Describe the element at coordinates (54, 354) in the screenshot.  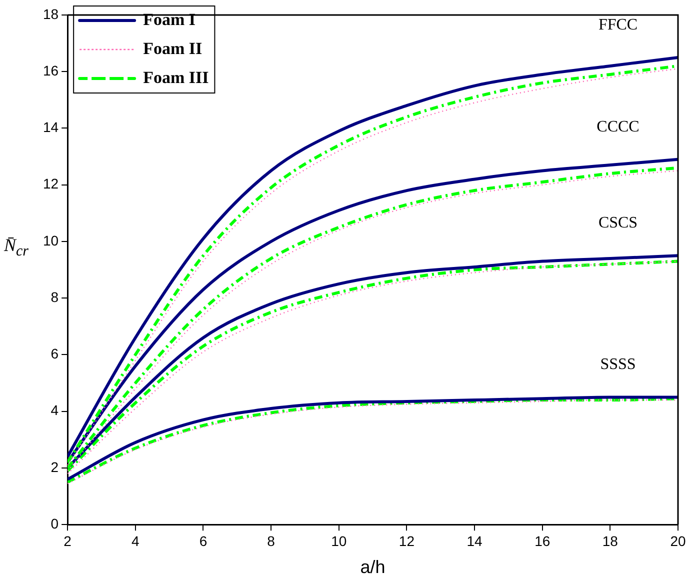
I see `y-tick-label: 6` at that location.